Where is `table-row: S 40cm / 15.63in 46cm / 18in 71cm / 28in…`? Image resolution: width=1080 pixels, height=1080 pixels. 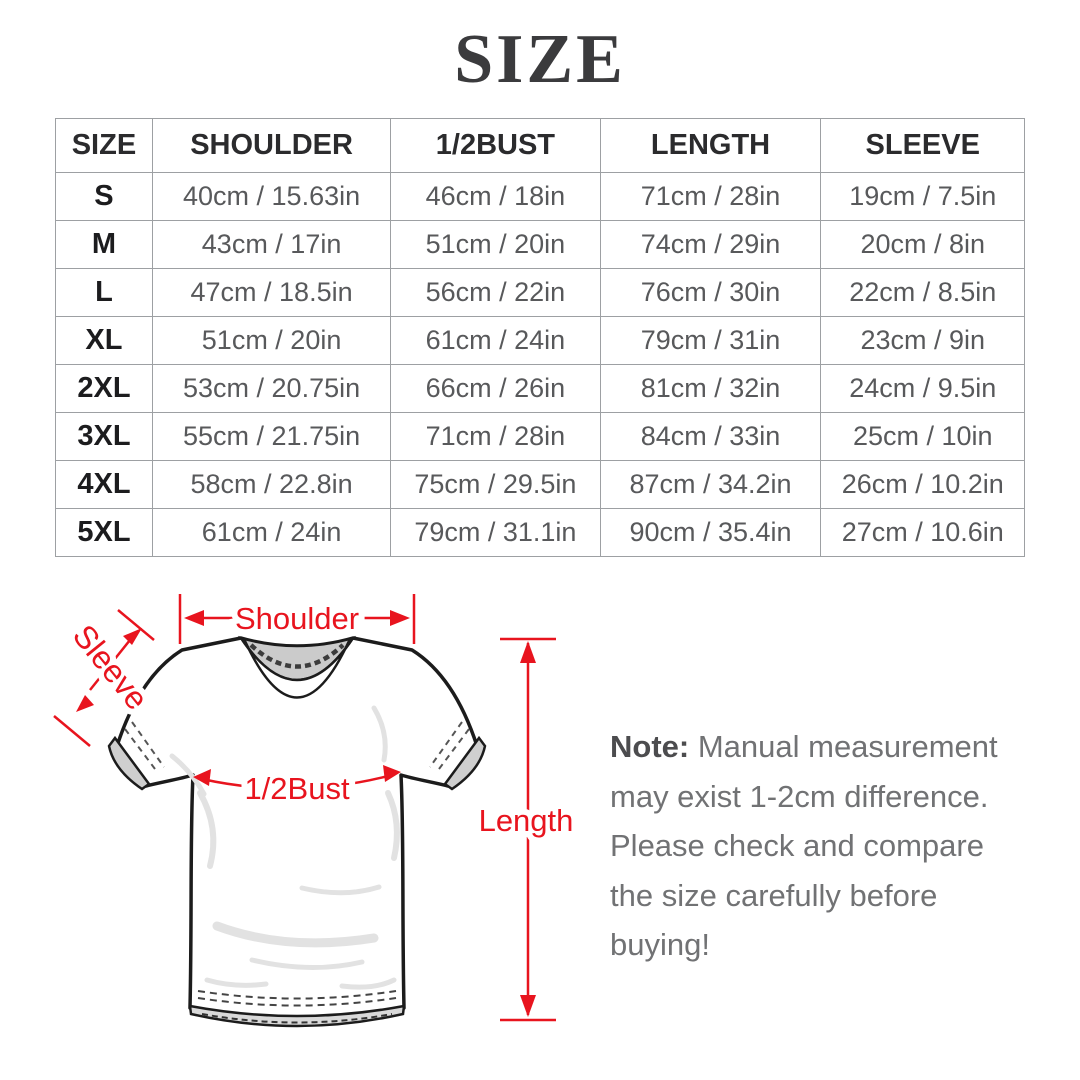 table-row: S 40cm / 15.63in 46cm / 18in 71cm / 28in… is located at coordinates (540, 196).